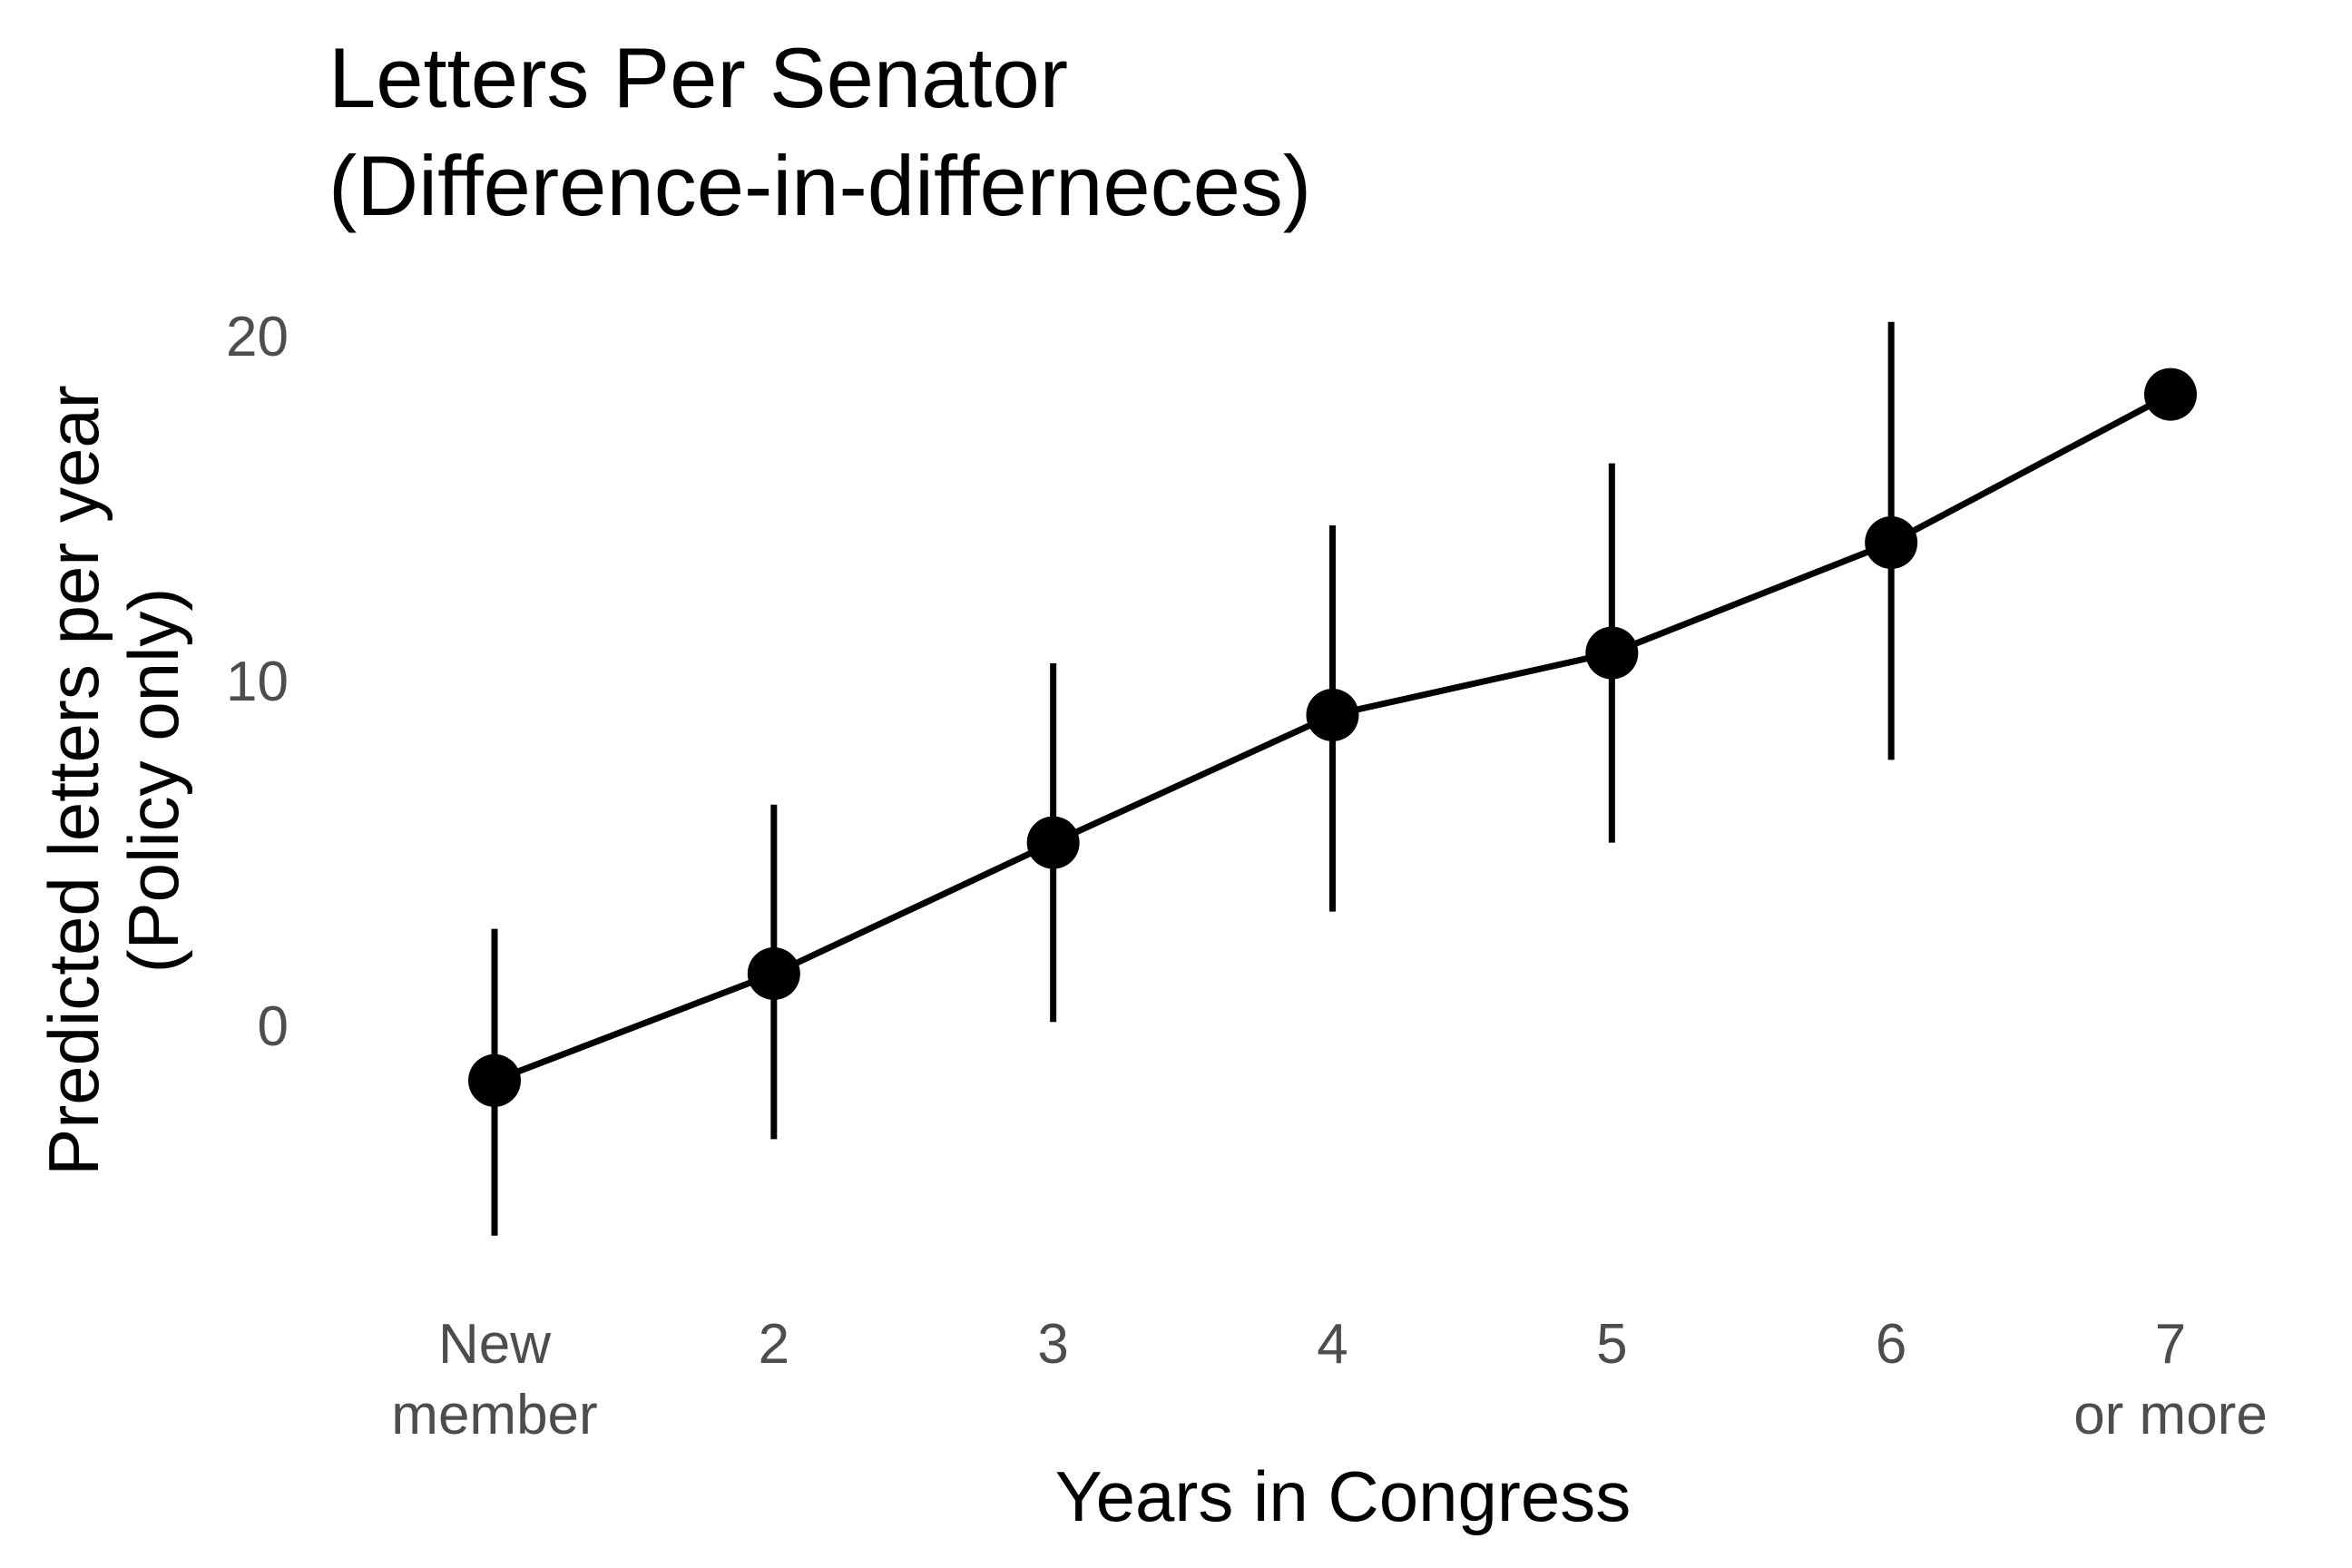 This screenshot has width=2352, height=1568. I want to click on x-tick-label: 6, so click(1891, 1344).